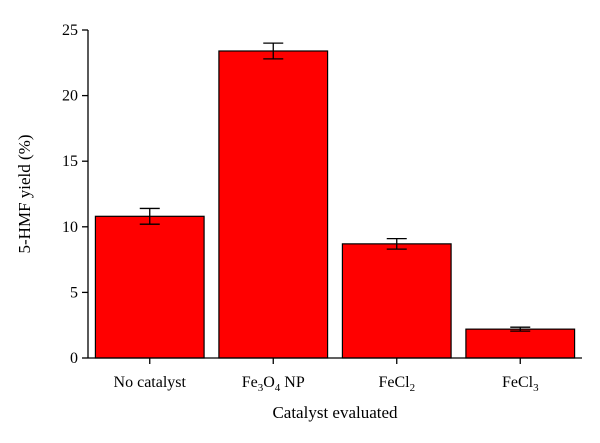  I want to click on x-tick-label: No catalyst, so click(150, 382).